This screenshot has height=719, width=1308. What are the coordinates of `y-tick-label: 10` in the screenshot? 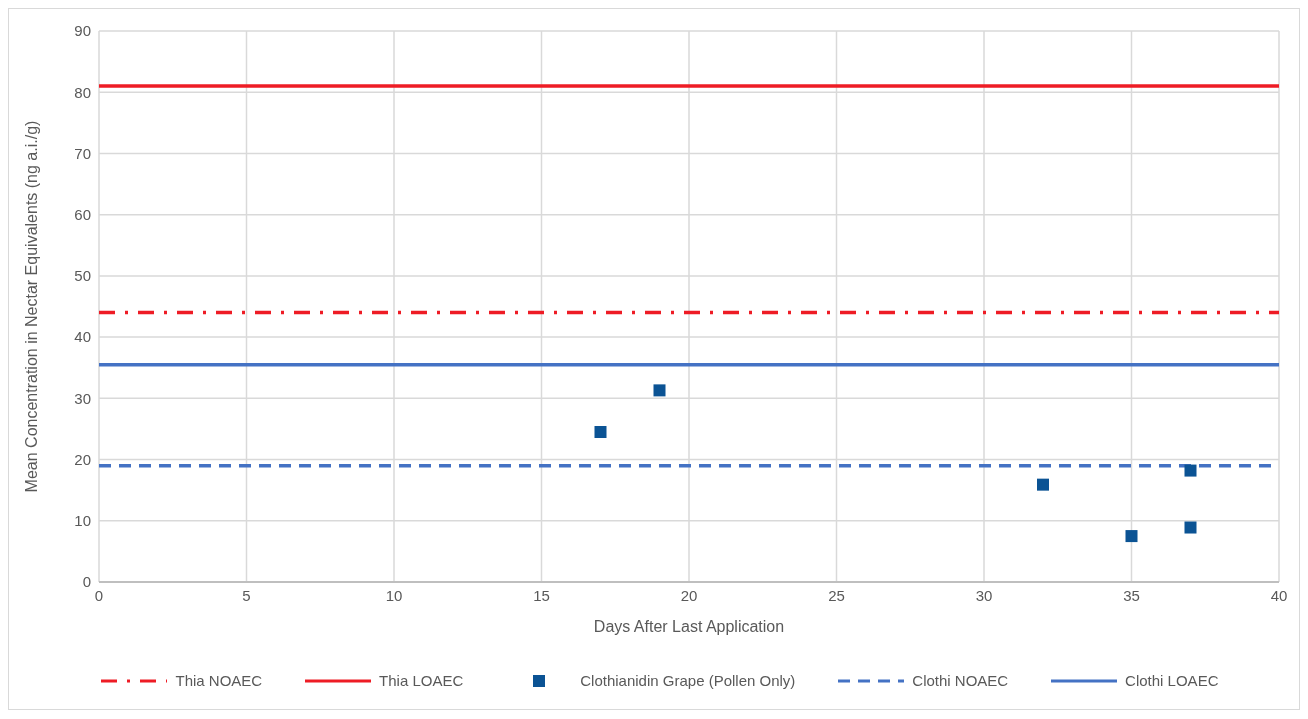 It's located at (82, 521).